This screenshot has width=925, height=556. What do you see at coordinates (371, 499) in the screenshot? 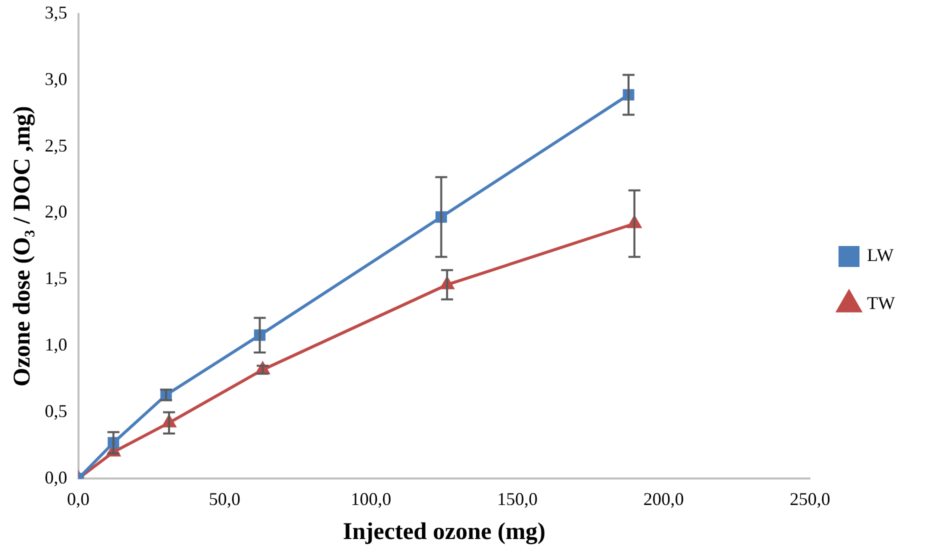
I see `x-tick-label: 100,0` at bounding box center [371, 499].